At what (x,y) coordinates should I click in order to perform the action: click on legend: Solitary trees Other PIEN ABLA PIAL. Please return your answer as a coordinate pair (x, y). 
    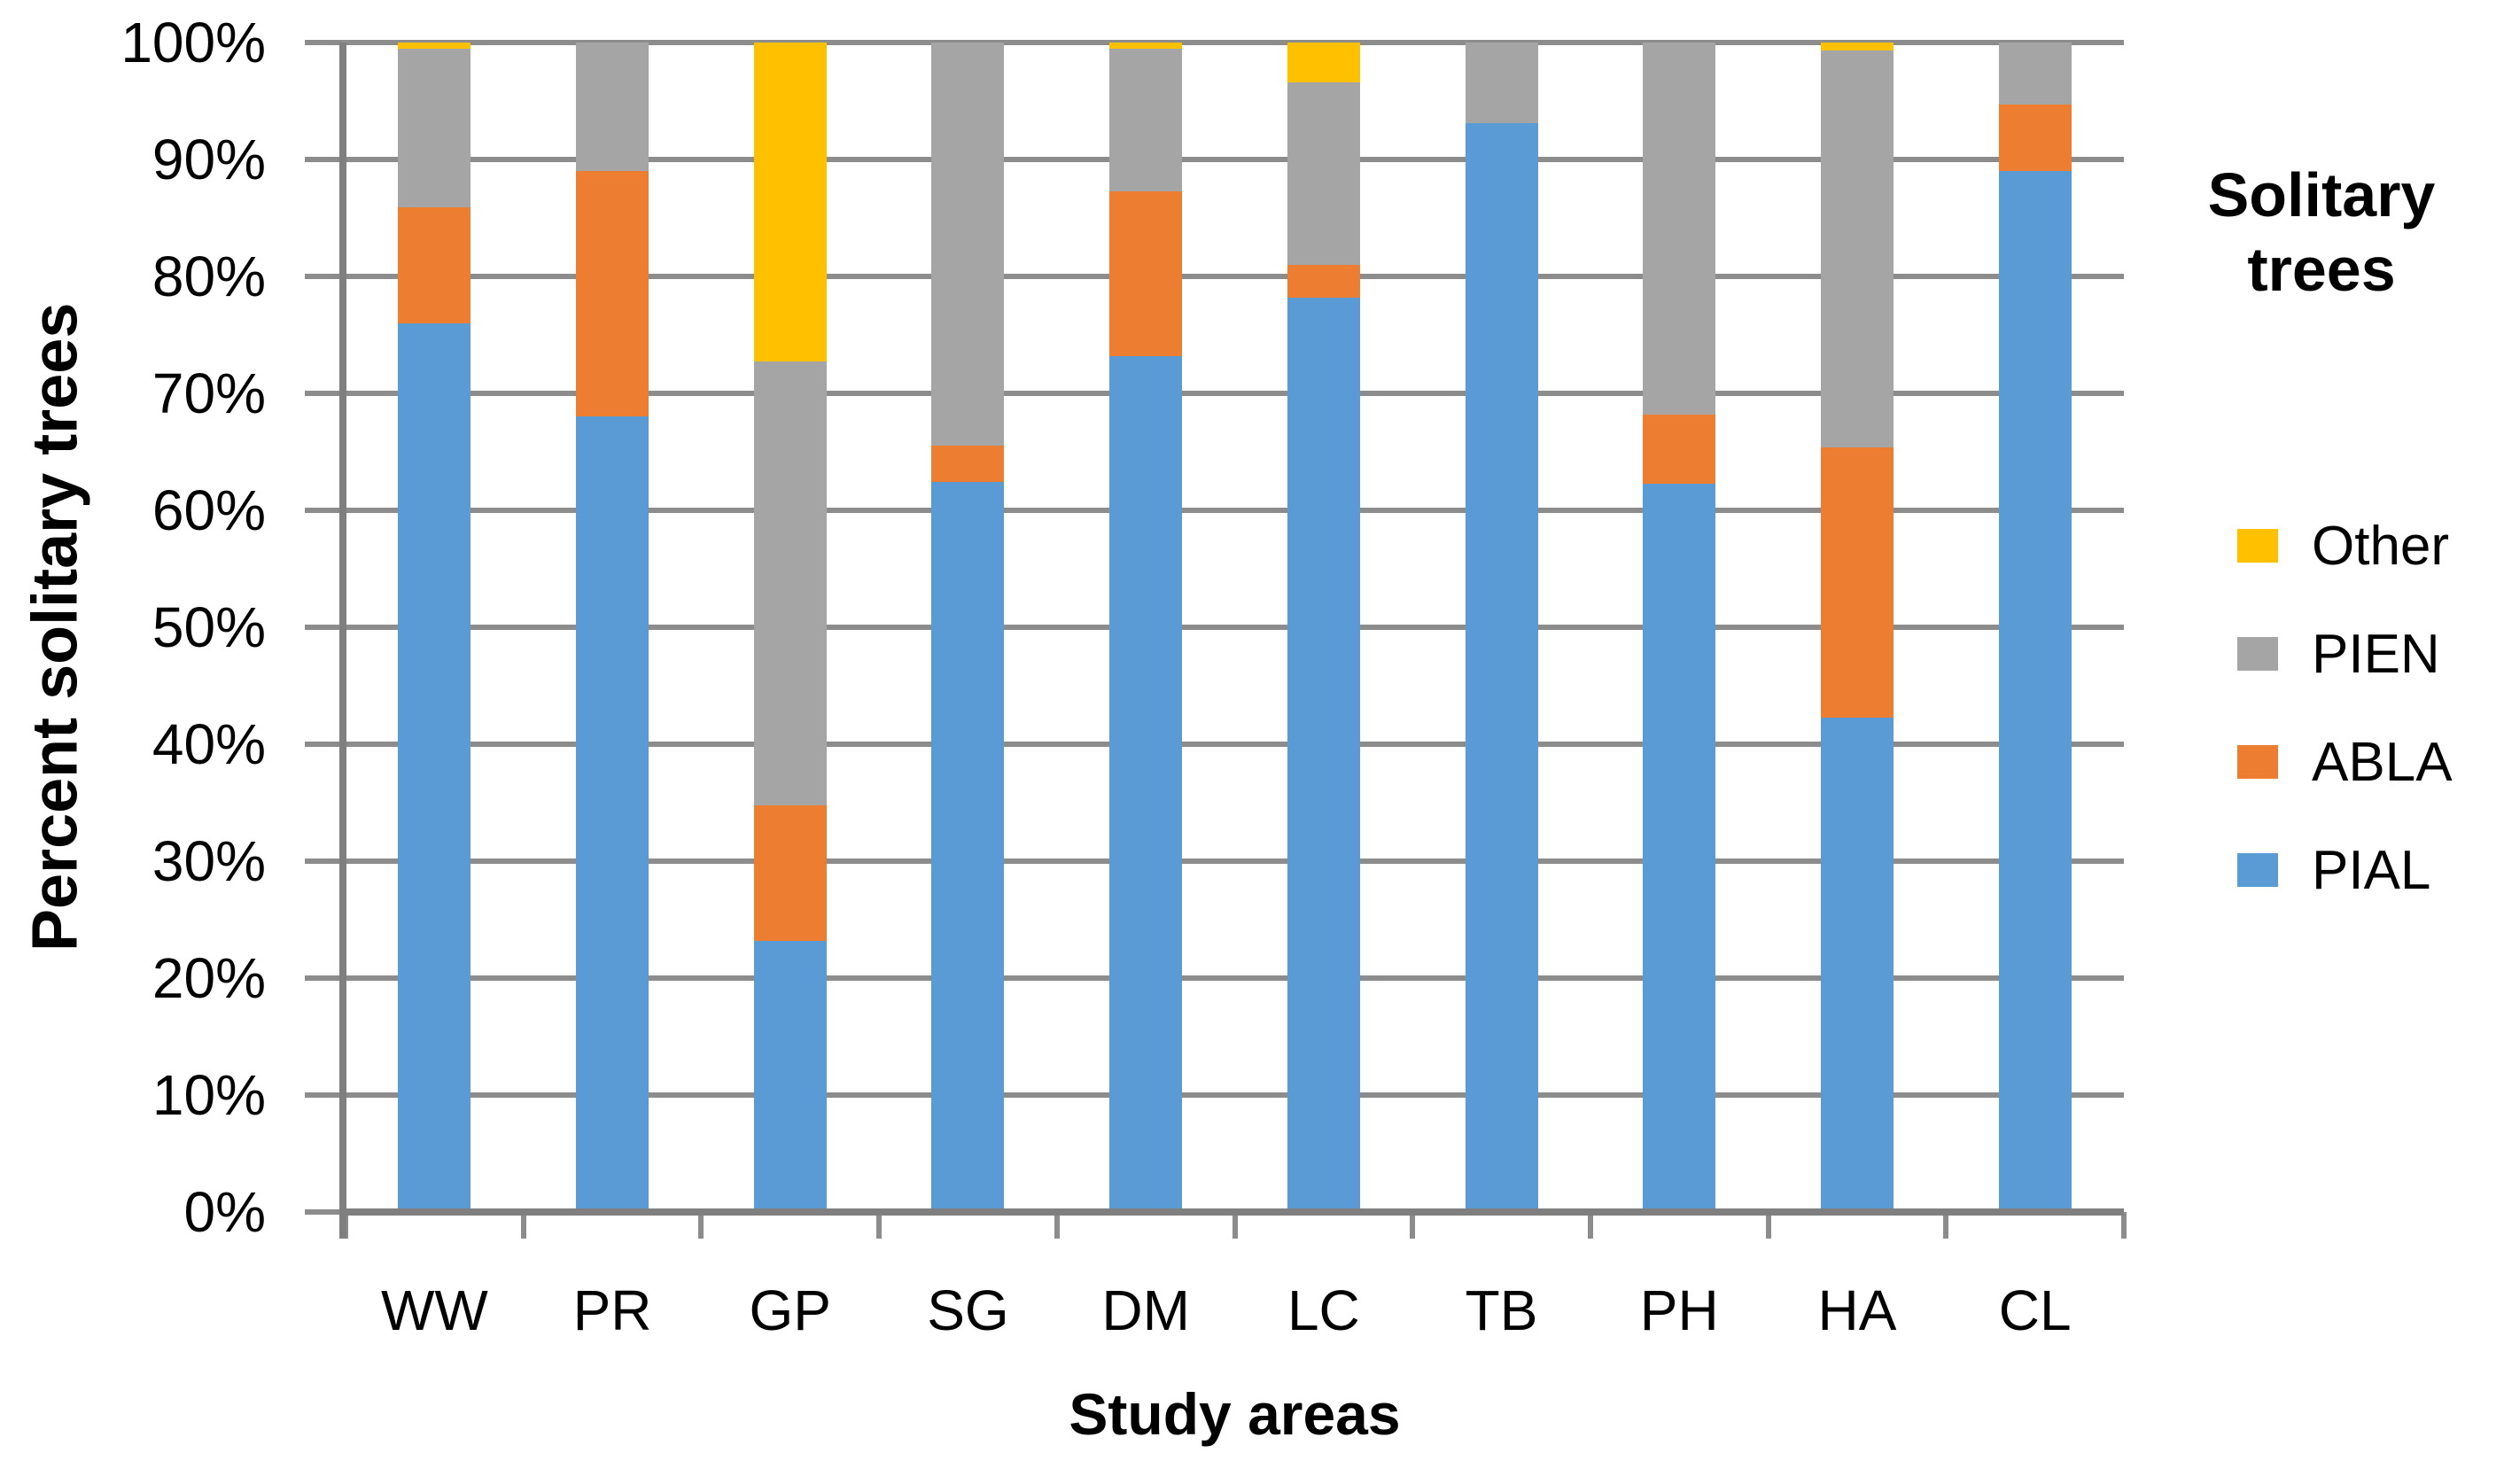
    Looking at the image, I should click on (2321, 529).